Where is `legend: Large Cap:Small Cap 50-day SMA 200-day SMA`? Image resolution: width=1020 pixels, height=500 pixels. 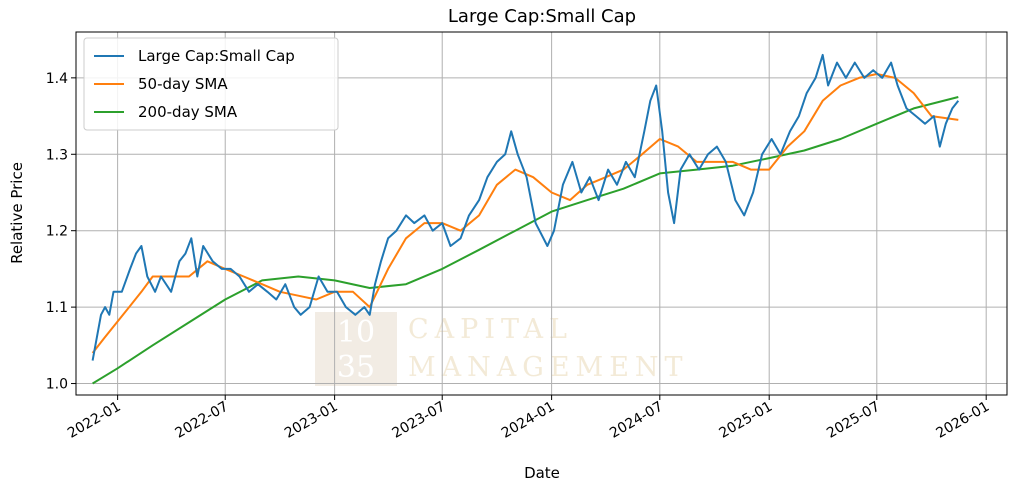
legend: Large Cap:Small Cap 50-day SMA 200-day SMA is located at coordinates (211, 84).